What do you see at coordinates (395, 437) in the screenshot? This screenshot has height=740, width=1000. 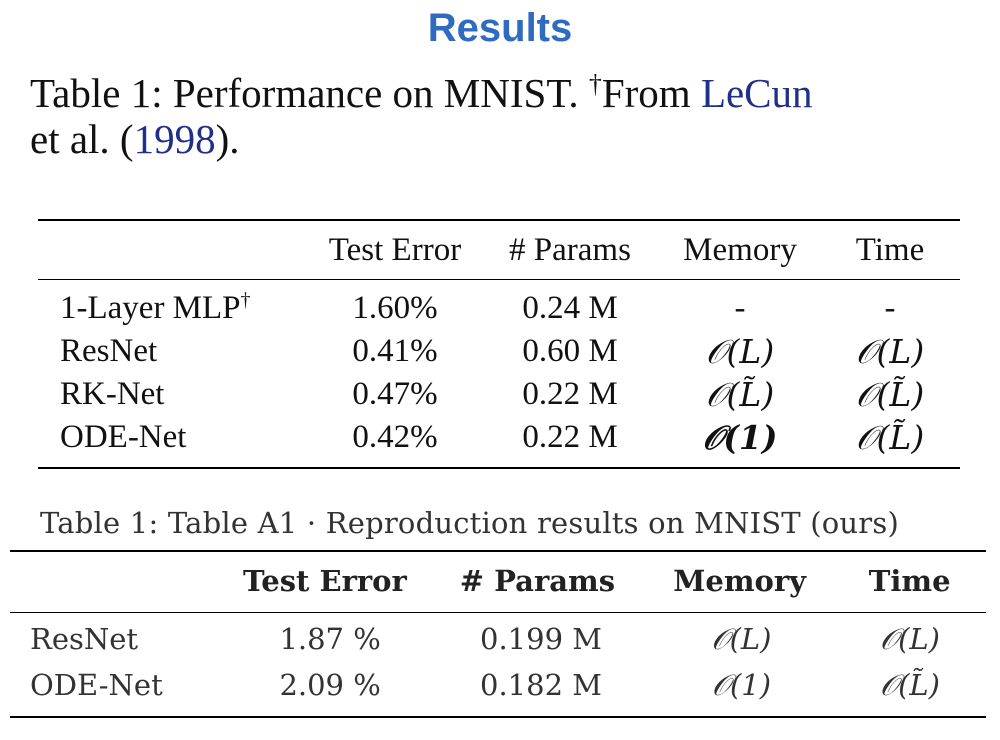 I see `test-error: 0.42%` at bounding box center [395, 437].